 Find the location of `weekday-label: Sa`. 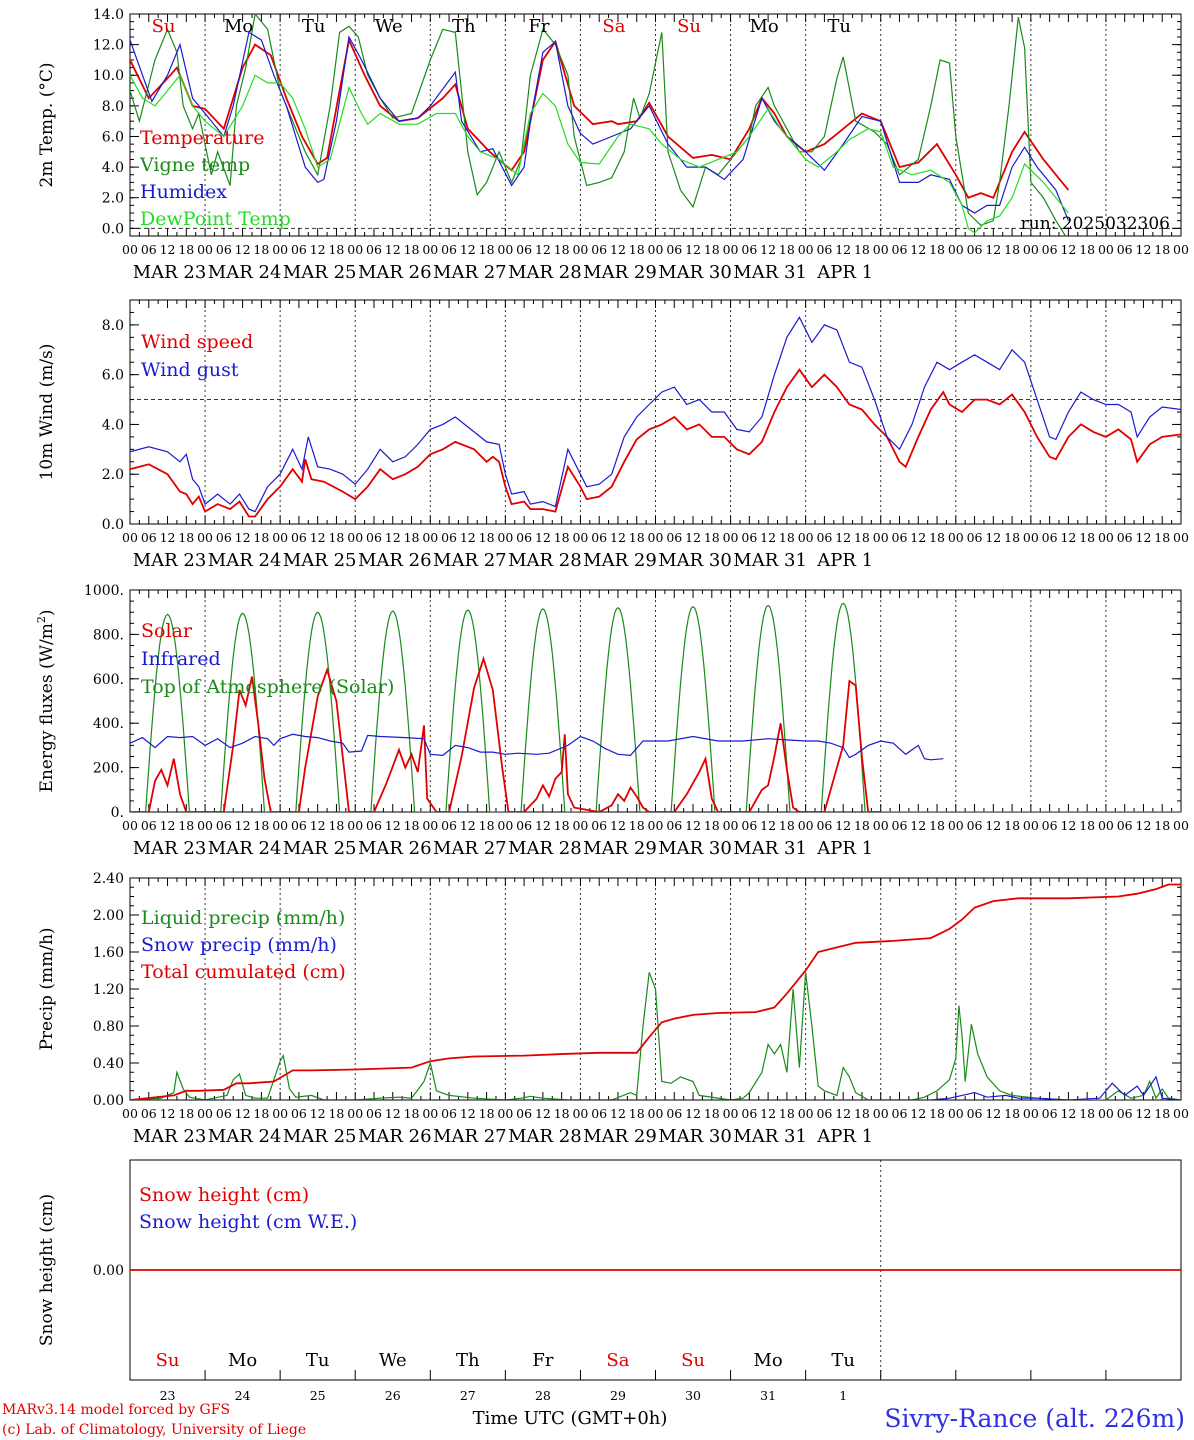

weekday-label: Sa is located at coordinates (617, 1360).